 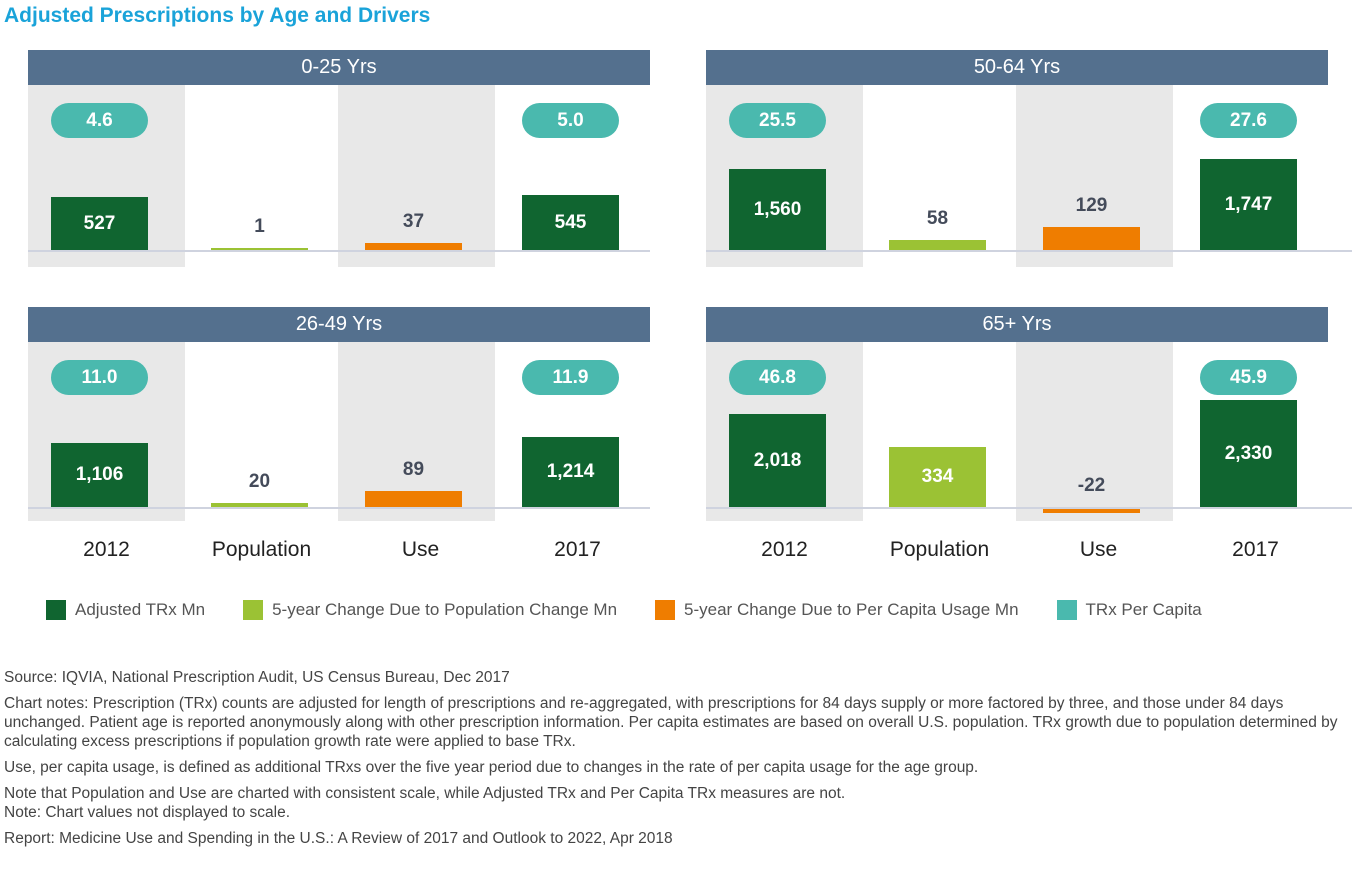 I want to click on legend-item: TRx Per Capita, so click(x=1129, y=610).